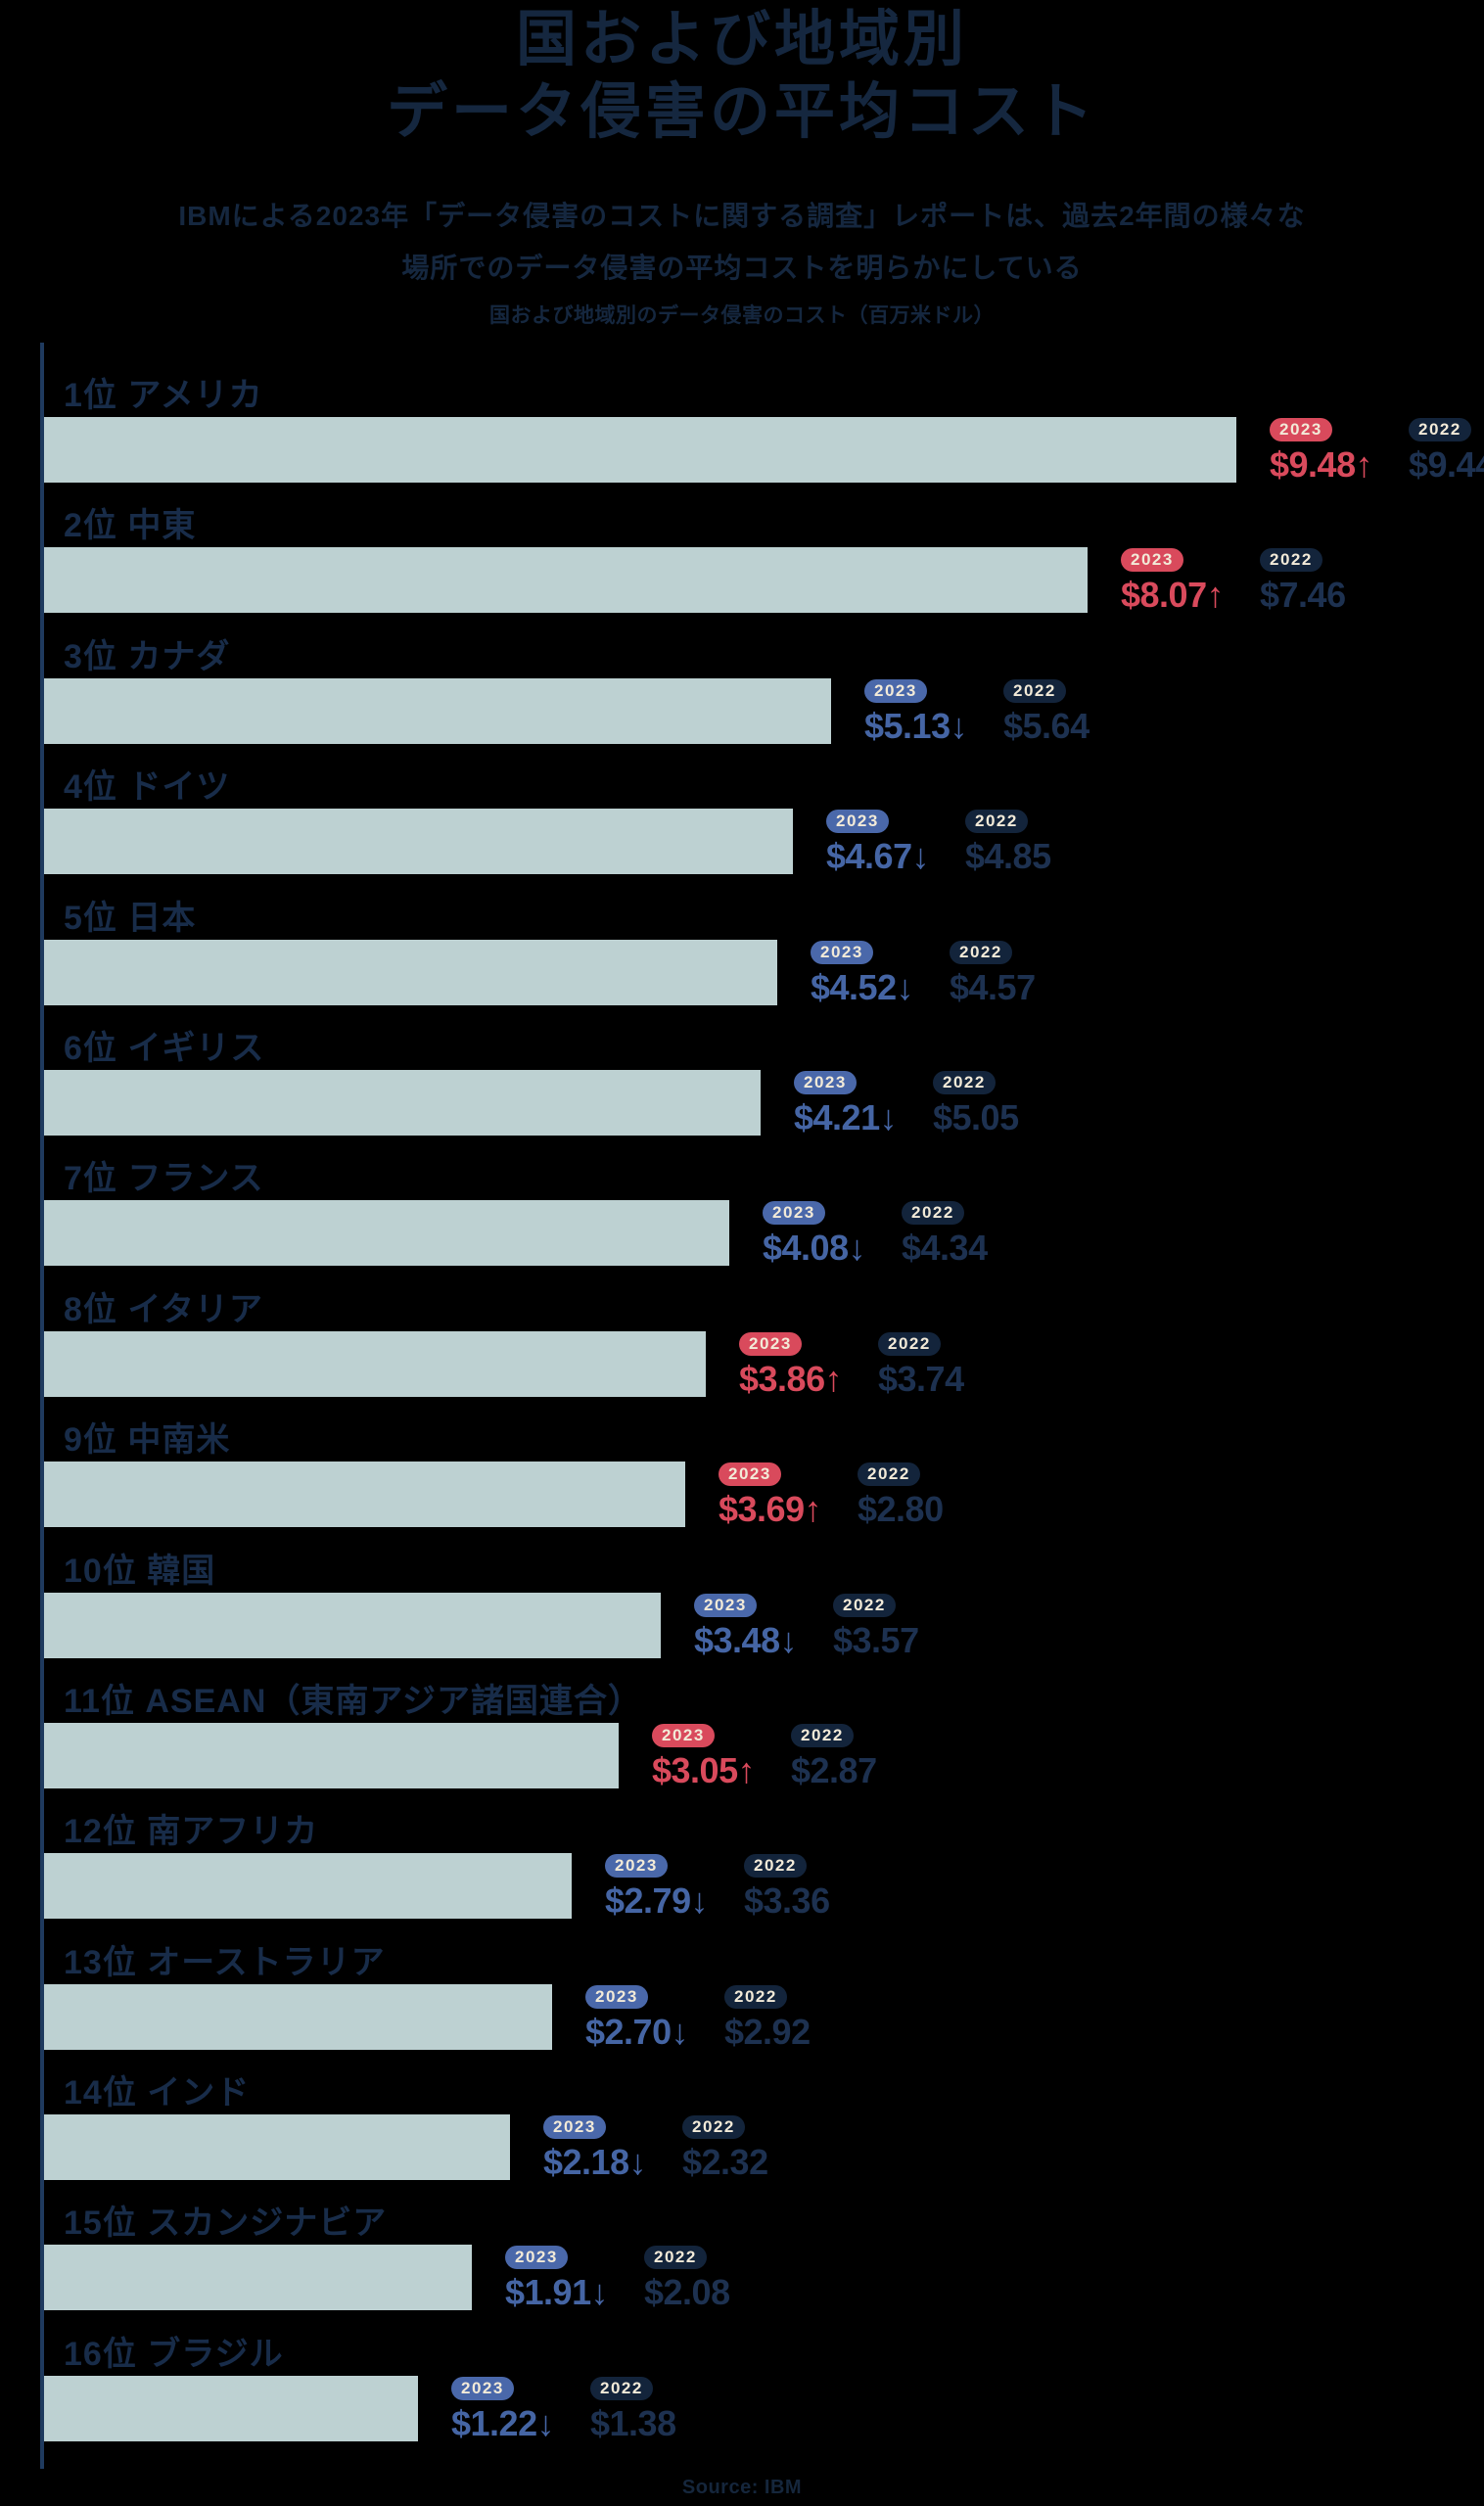 The image size is (1484, 2506). I want to click on value-2022: $2.87, so click(834, 1769).